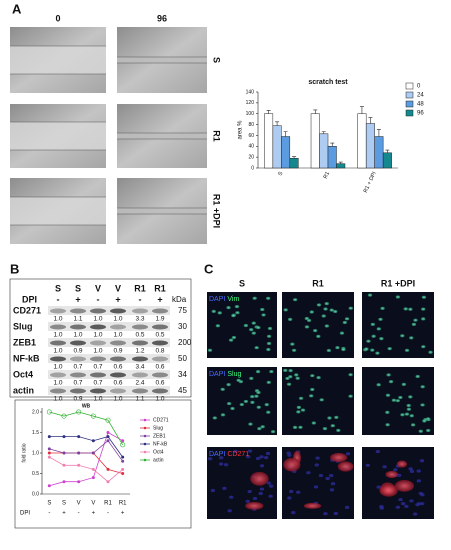 The height and width of the screenshot is (550, 451). What do you see at coordinates (117, 383) in the screenshot?
I see `densitometry: 0.6` at bounding box center [117, 383].